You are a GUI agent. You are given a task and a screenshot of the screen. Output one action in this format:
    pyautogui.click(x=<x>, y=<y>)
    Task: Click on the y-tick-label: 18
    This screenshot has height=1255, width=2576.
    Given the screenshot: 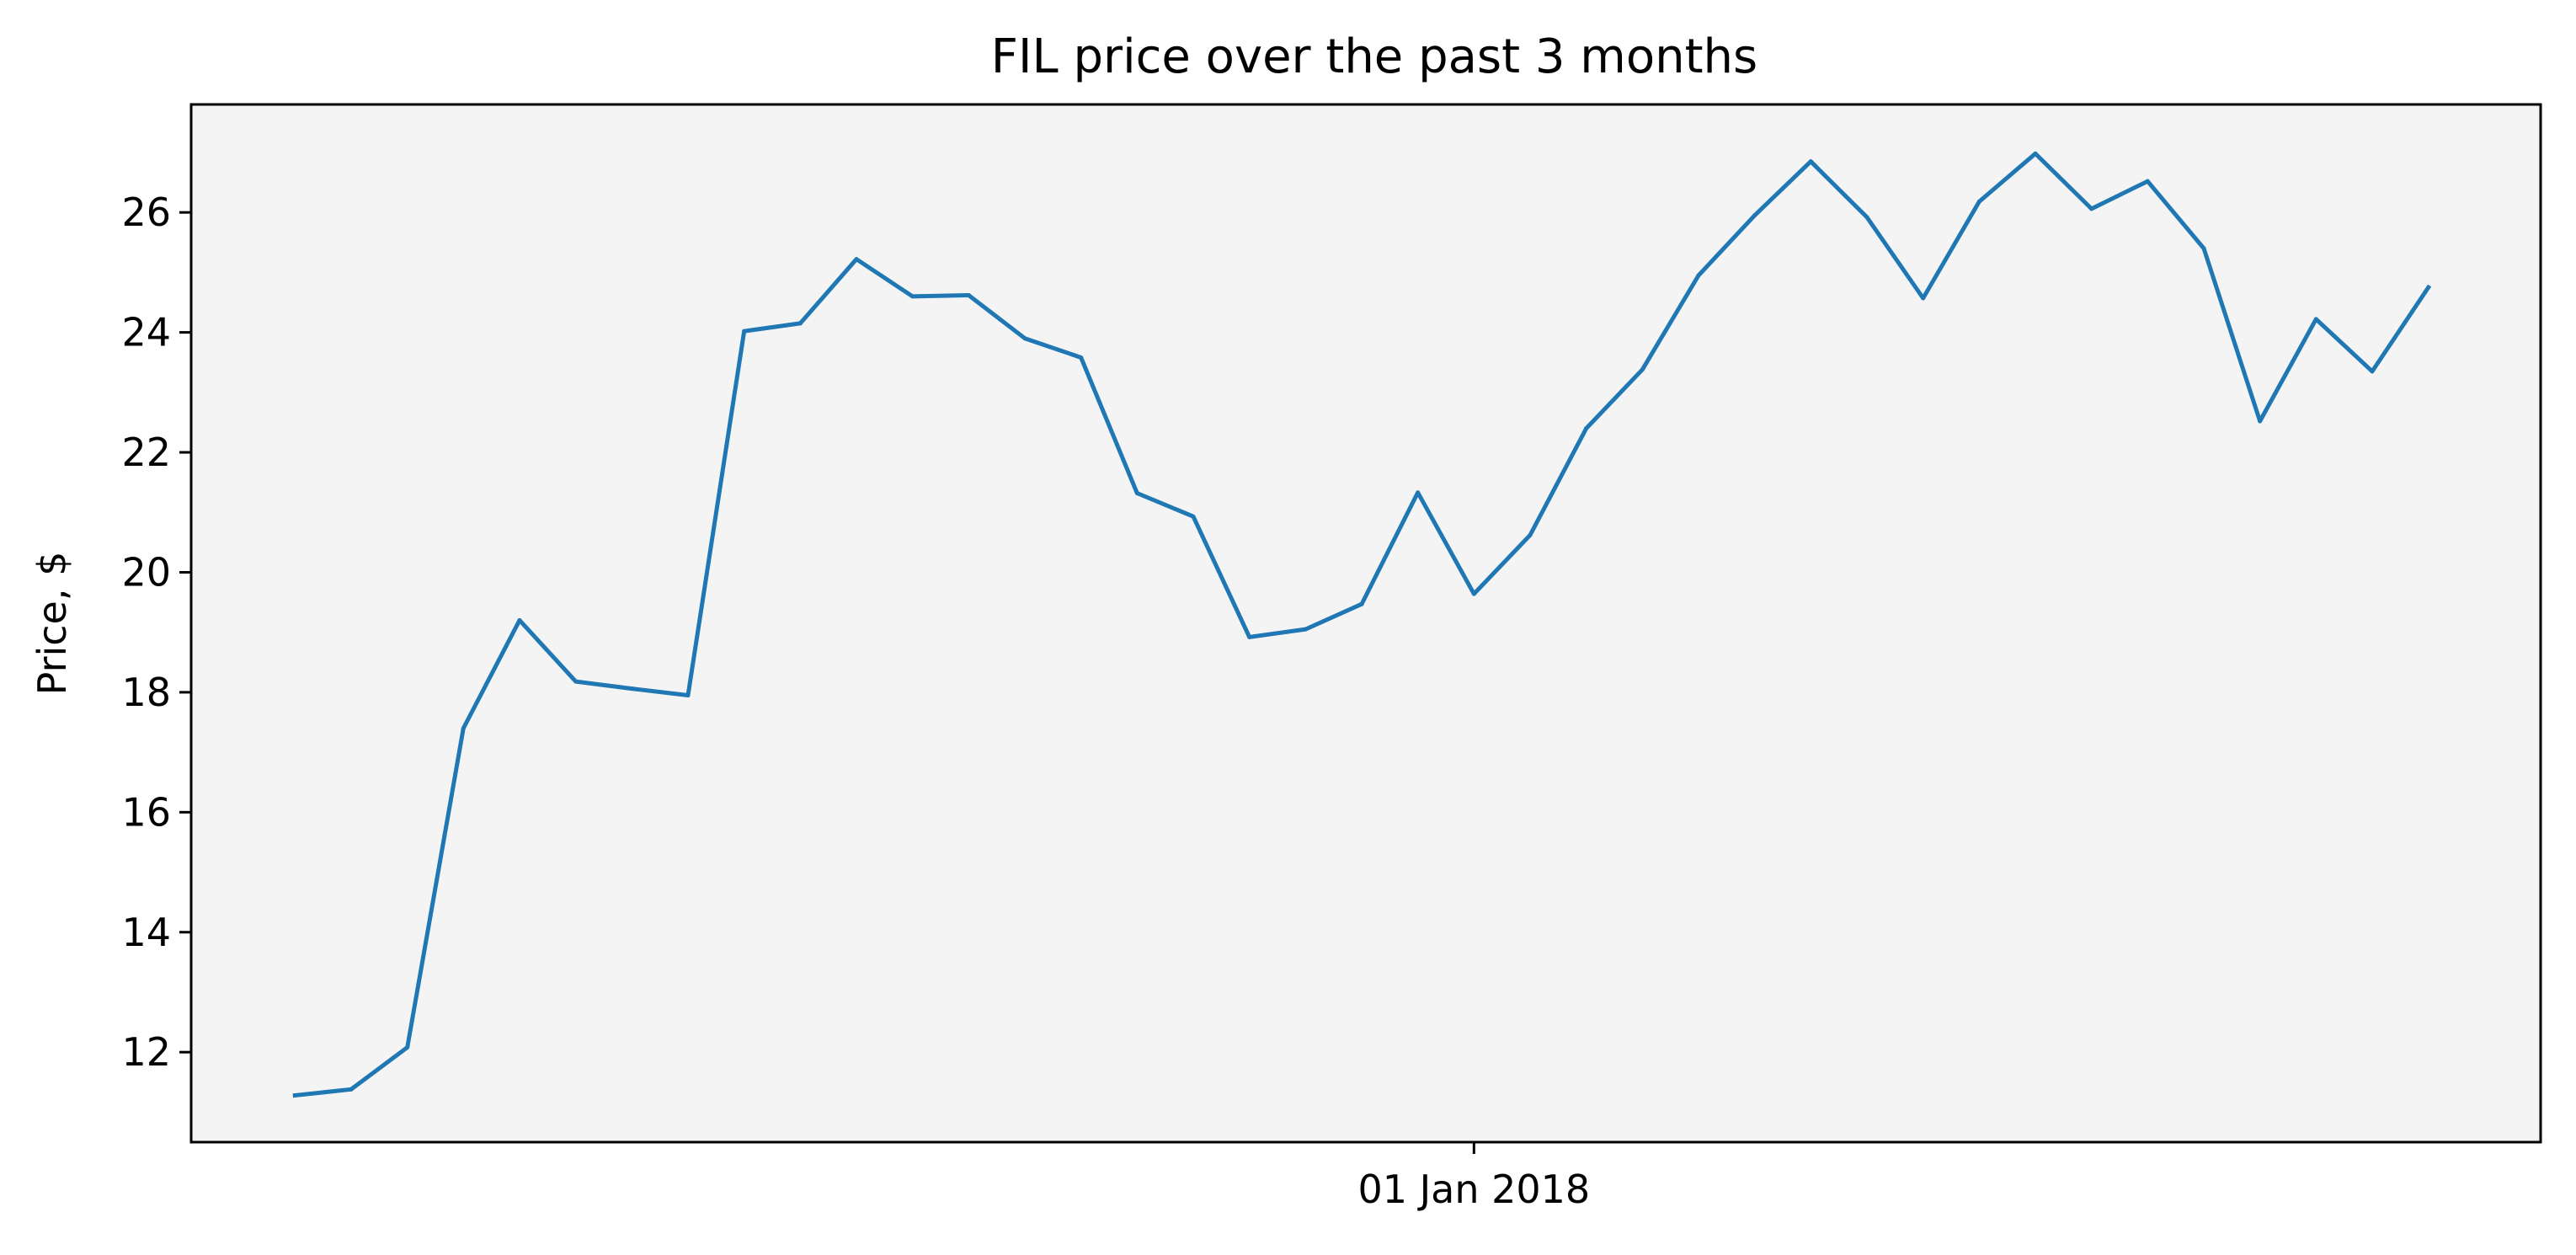 What is the action you would take?
    pyautogui.click(x=146, y=692)
    